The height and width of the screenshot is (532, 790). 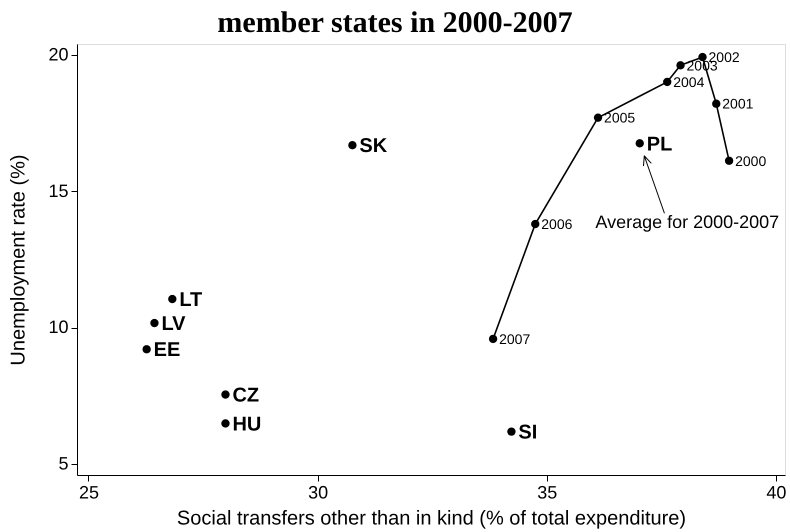 I want to click on y-tick-label: 20, so click(x=58, y=54).